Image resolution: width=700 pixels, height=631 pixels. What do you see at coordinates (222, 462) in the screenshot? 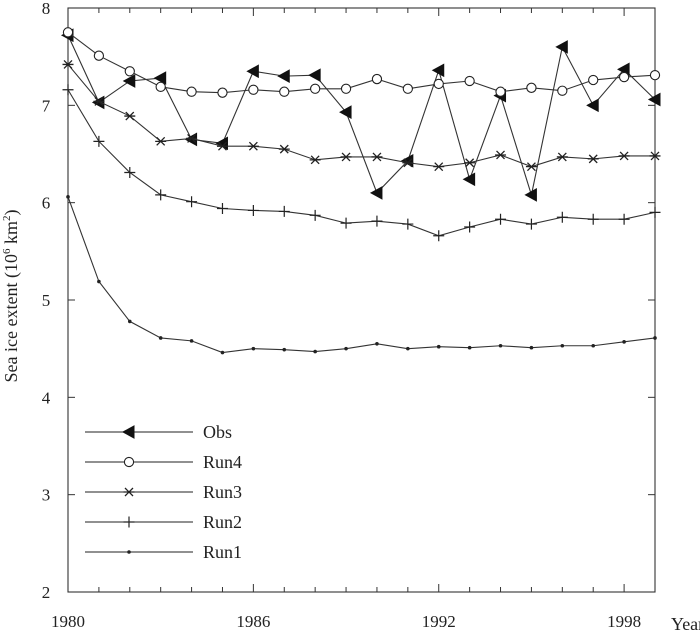
I see `legend-label-run4: Run4` at bounding box center [222, 462].